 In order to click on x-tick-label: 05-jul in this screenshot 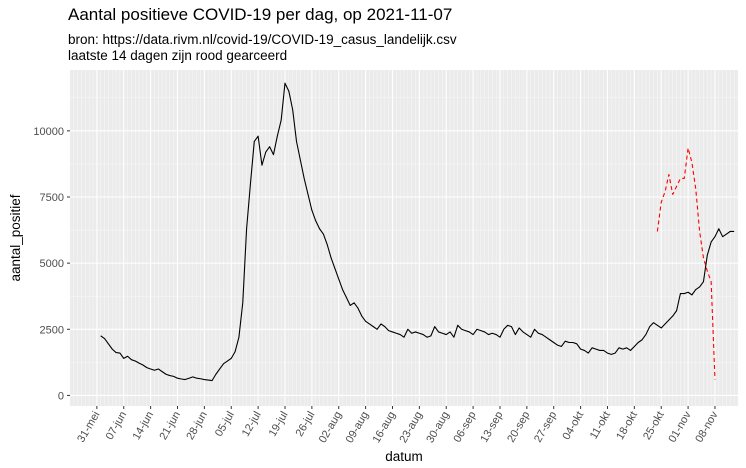, I will do `click(225, 424)`.